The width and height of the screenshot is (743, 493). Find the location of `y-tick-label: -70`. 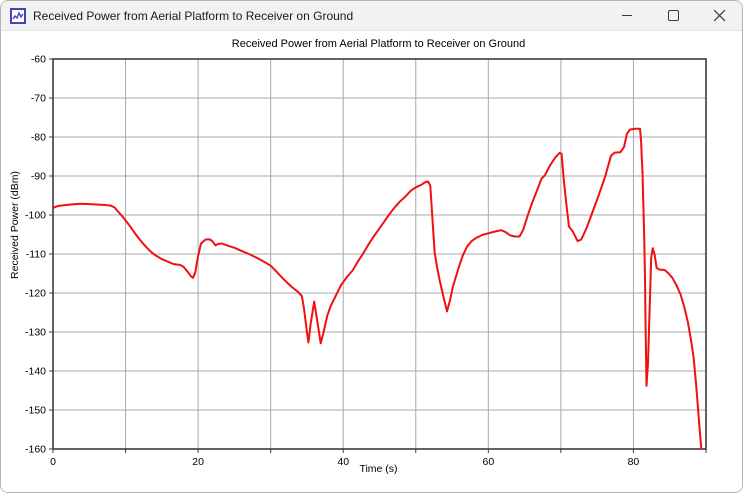

y-tick-label: -70 is located at coordinates (38, 99).